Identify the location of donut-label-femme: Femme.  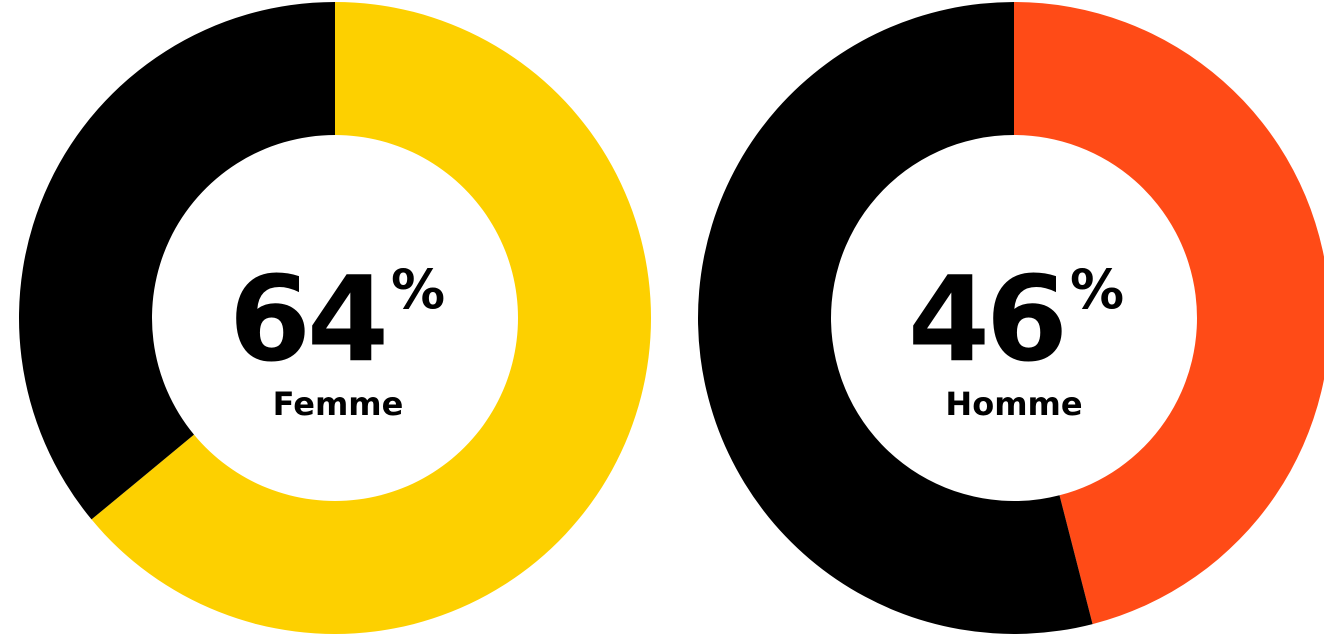
(338, 404).